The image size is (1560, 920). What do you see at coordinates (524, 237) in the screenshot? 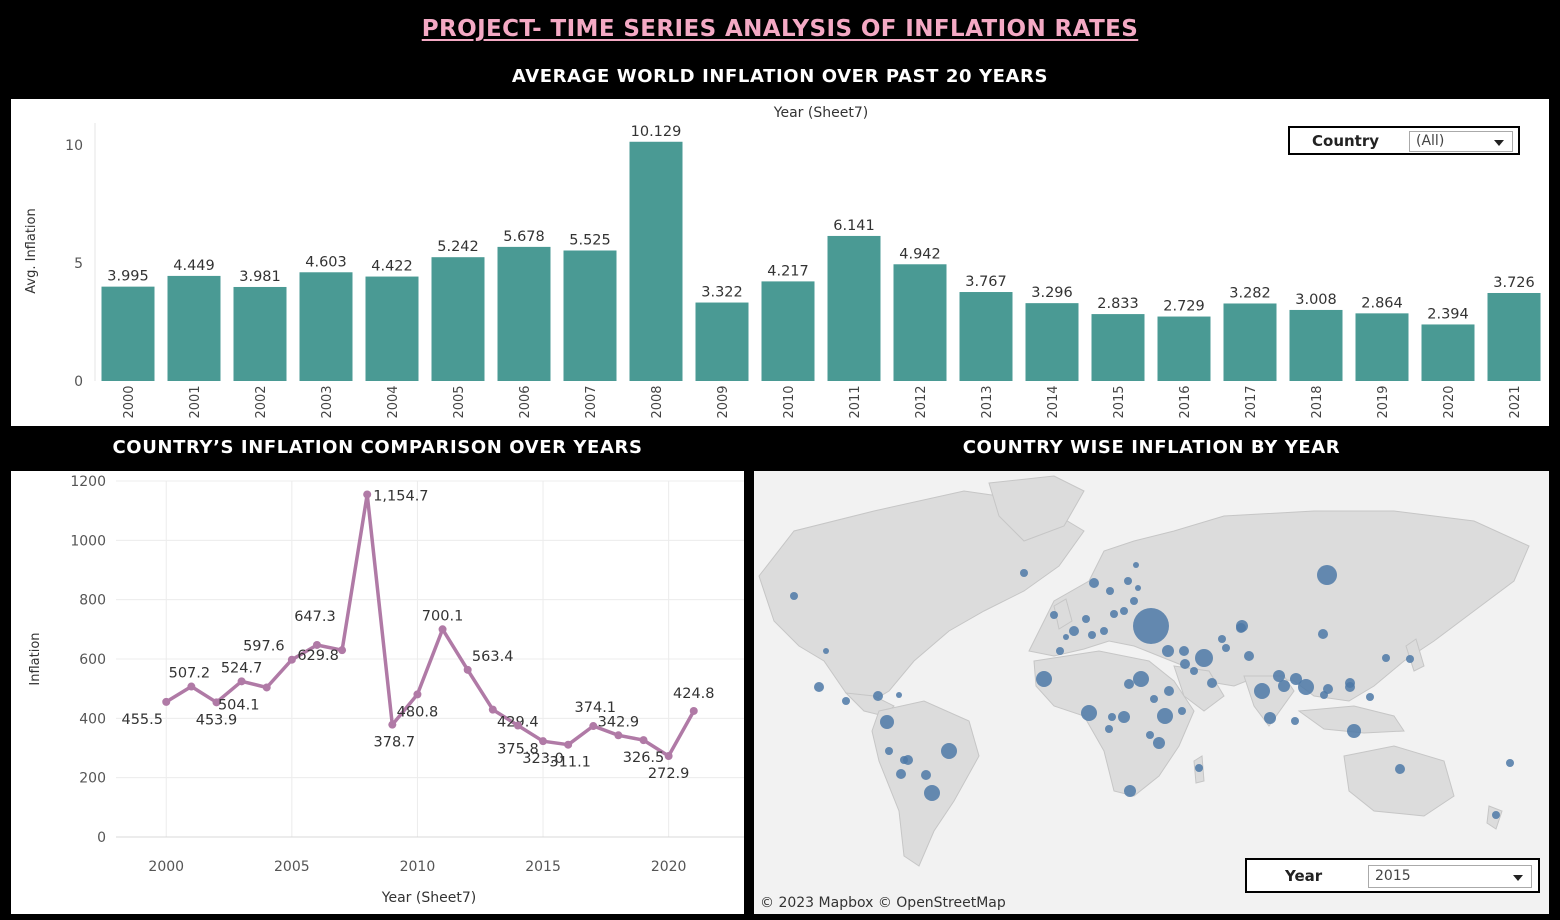
I see `bar-value-label: 5.678` at bounding box center [524, 237].